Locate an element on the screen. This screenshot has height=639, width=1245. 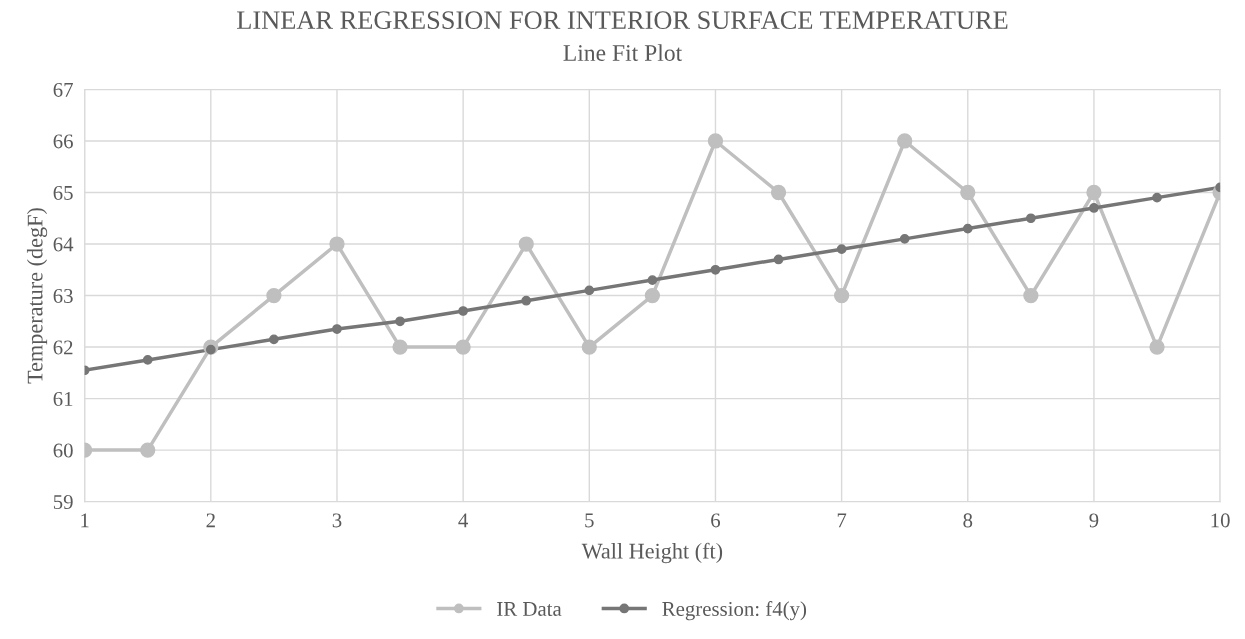
chart-subtitle: Line Fit Plot is located at coordinates (623, 52).